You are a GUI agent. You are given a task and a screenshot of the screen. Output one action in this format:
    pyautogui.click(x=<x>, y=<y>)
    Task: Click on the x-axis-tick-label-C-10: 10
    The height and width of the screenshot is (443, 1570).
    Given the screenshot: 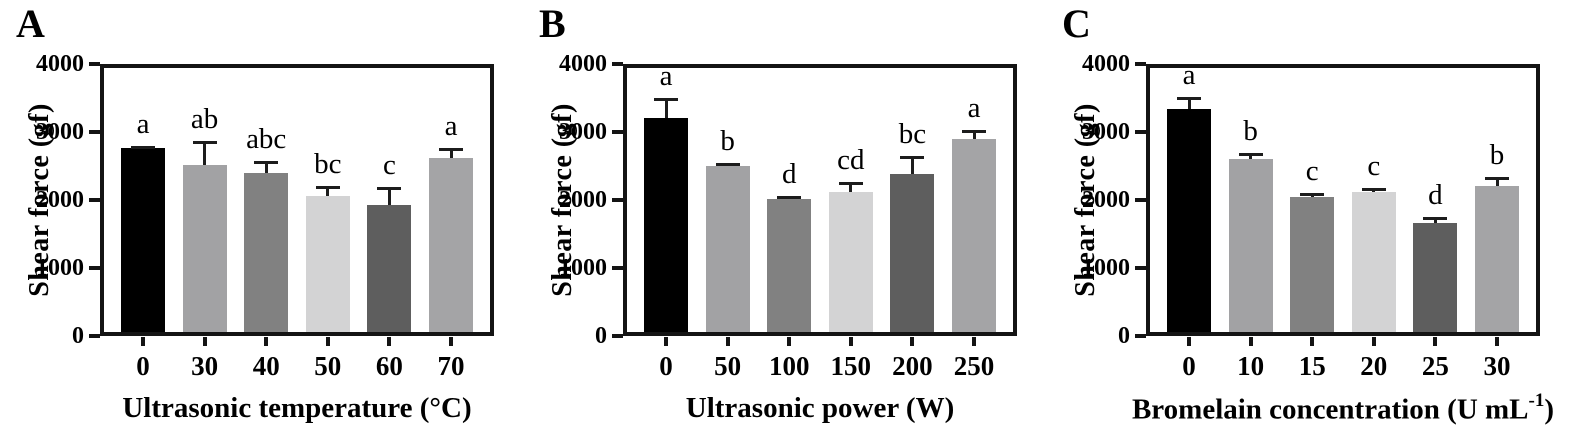 What is the action you would take?
    pyautogui.click(x=1251, y=366)
    